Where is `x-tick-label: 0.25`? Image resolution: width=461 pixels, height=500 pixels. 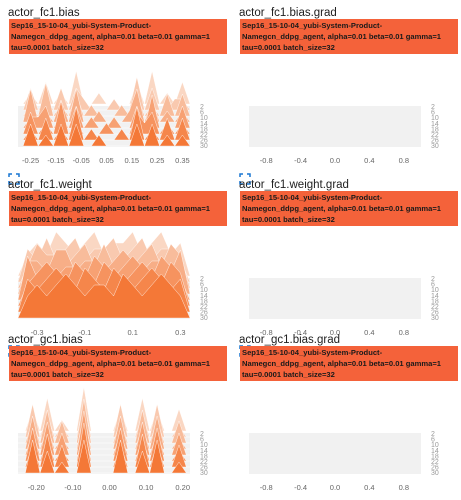 x-tick-label: 0.25 is located at coordinates (157, 160).